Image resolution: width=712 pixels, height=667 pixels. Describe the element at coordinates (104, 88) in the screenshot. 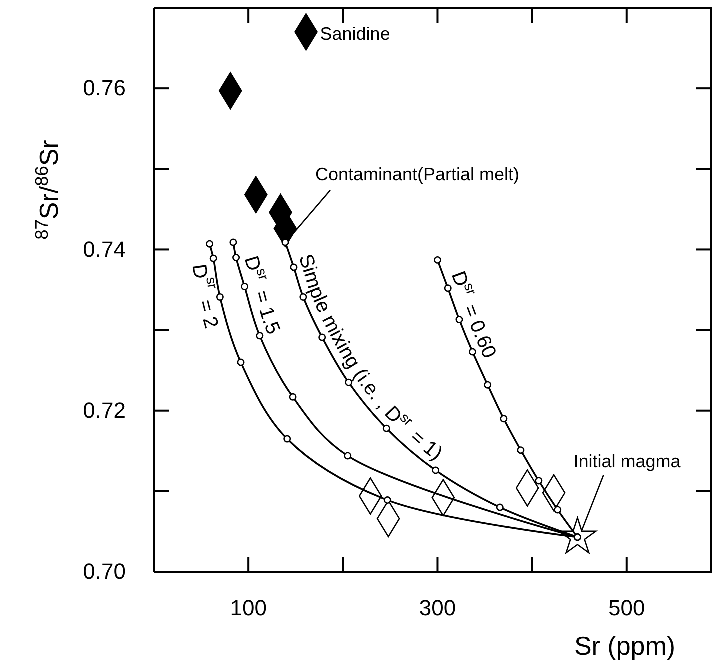

I see `y-tick-label: 0.76` at that location.